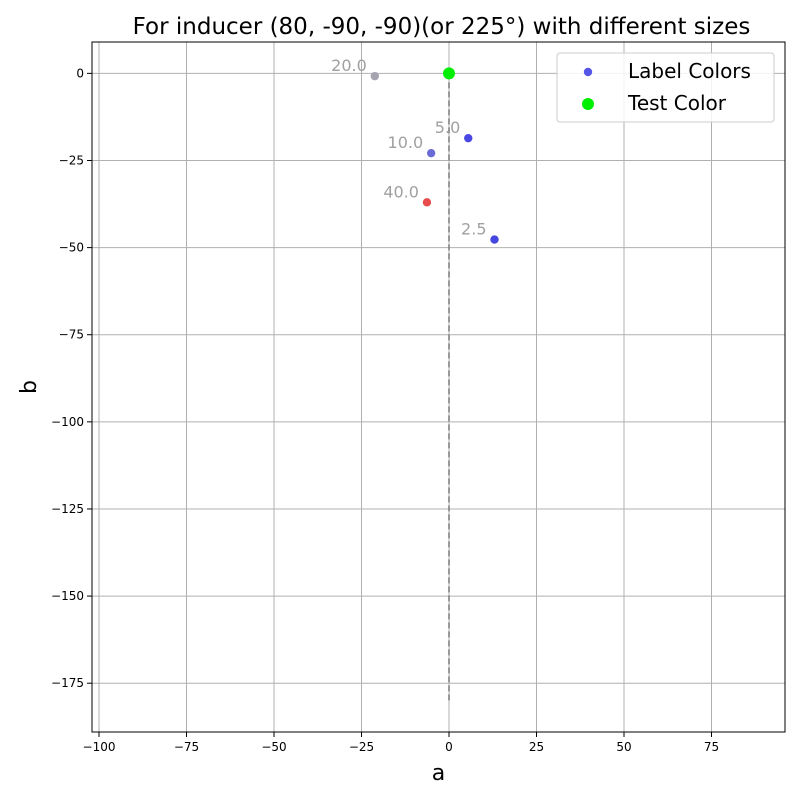 The width and height of the screenshot is (800, 800). I want to click on x-tick-label: −25, so click(361, 747).